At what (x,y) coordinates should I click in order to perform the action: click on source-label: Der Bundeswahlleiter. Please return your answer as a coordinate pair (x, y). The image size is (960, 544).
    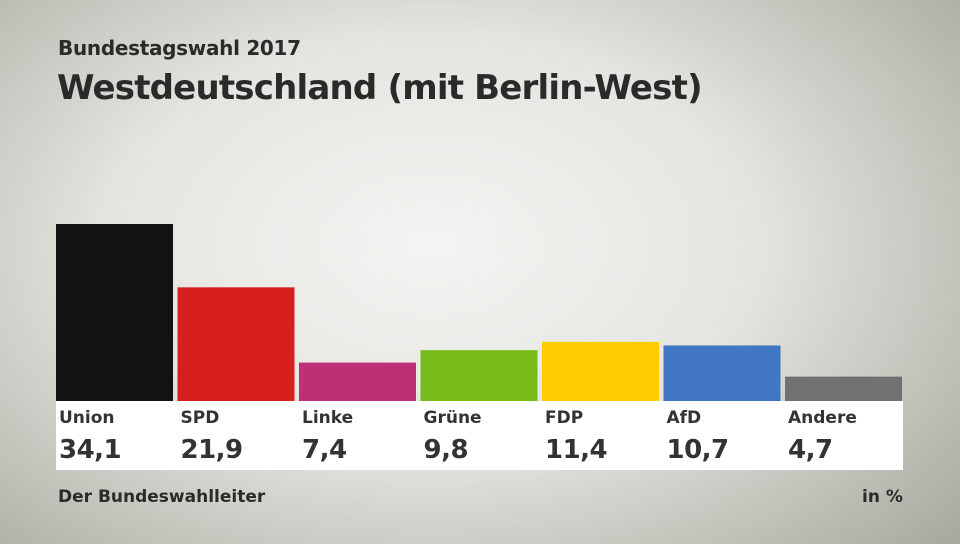
    Looking at the image, I should click on (162, 497).